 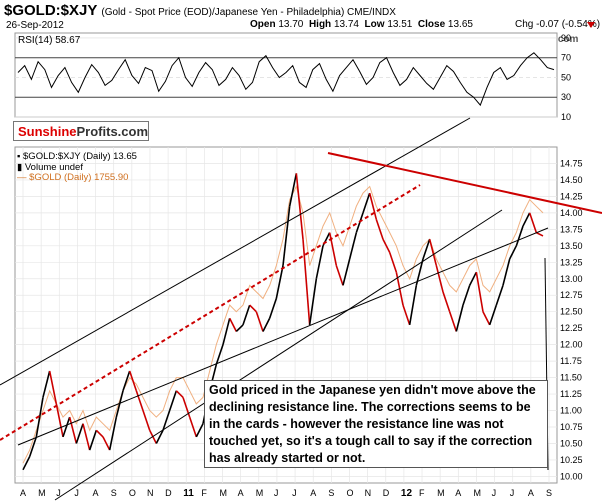 I want to click on declining-resistance-line, so click(x=464, y=183).